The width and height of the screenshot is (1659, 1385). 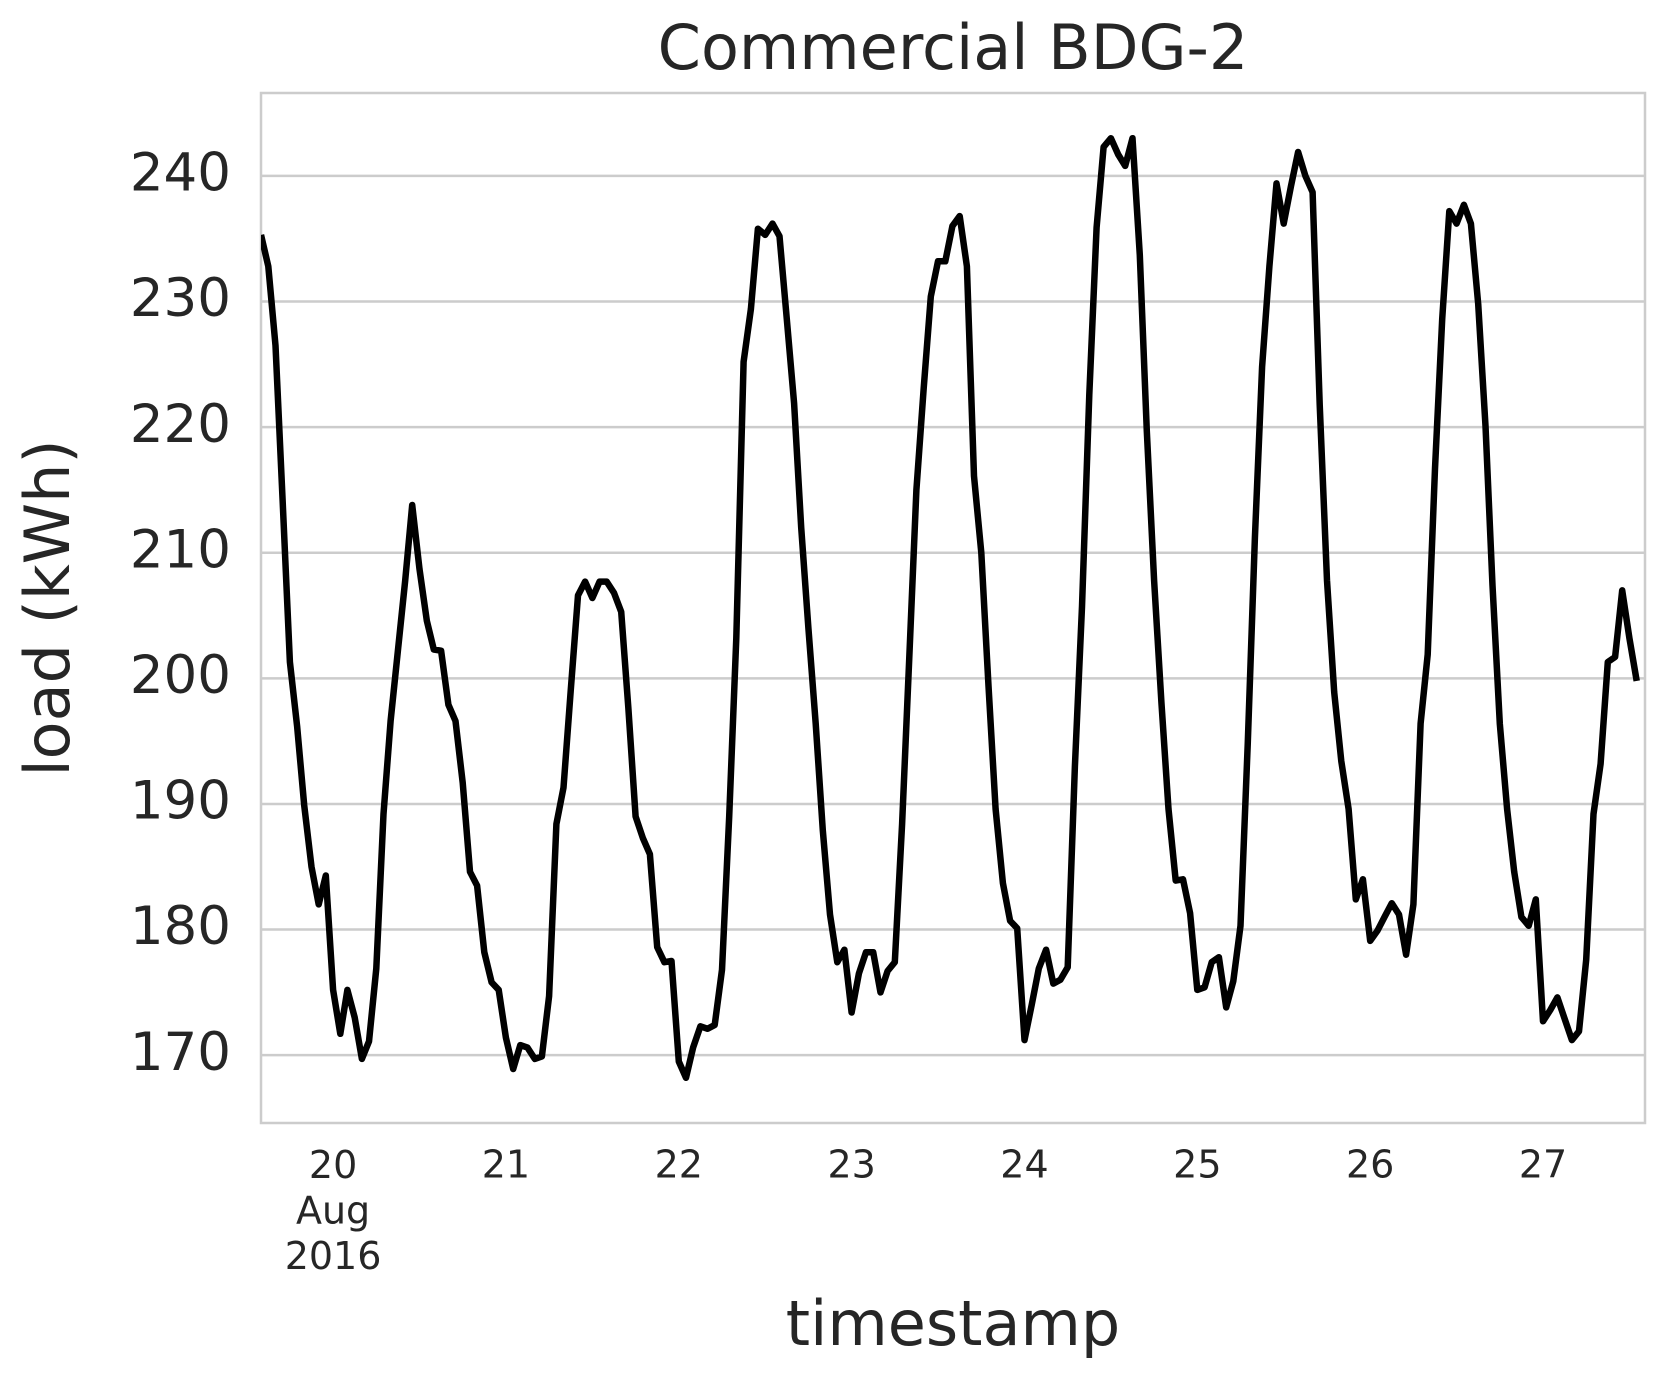 What do you see at coordinates (47, 607) in the screenshot?
I see `y-axis-label: load (kWh)` at bounding box center [47, 607].